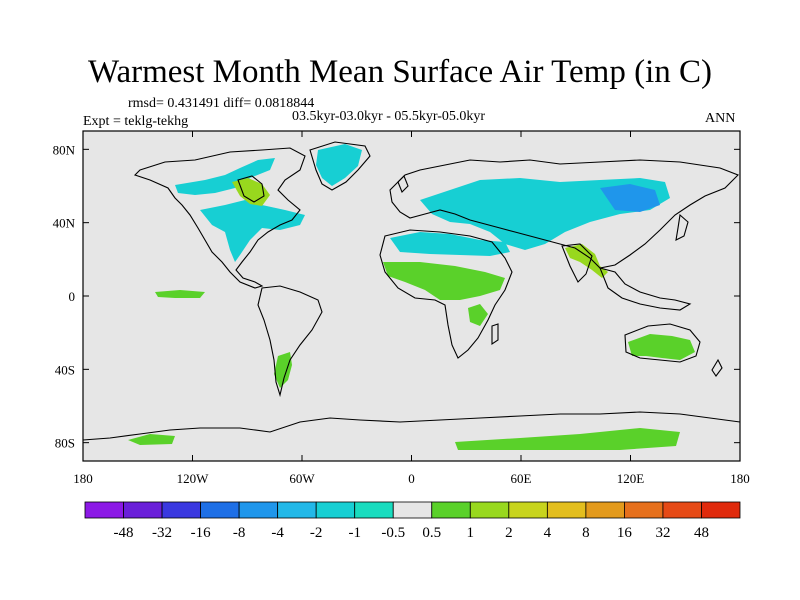 The image size is (800, 600). What do you see at coordinates (662, 533) in the screenshot?
I see `colorbar-label: 32` at bounding box center [662, 533].